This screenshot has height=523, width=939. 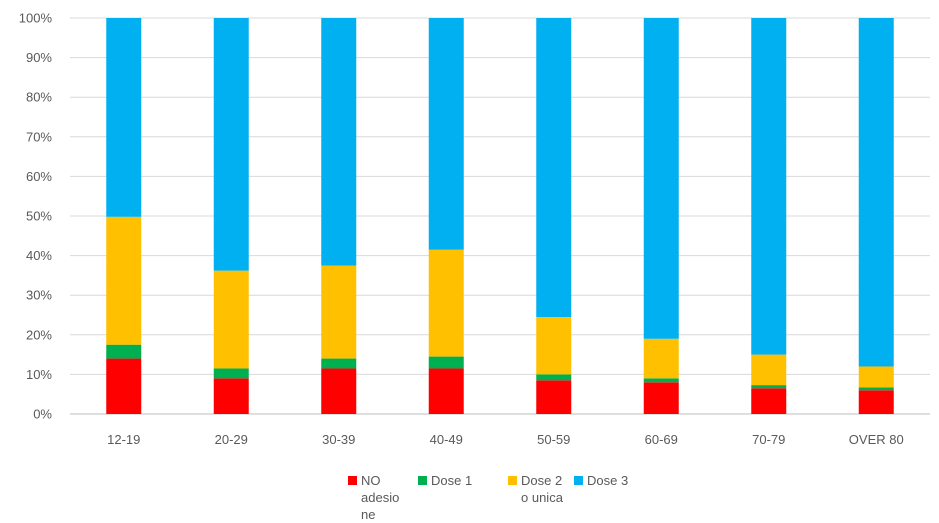 I want to click on legend-item-dose-2: Dose 2 o unica, so click(x=538, y=489).